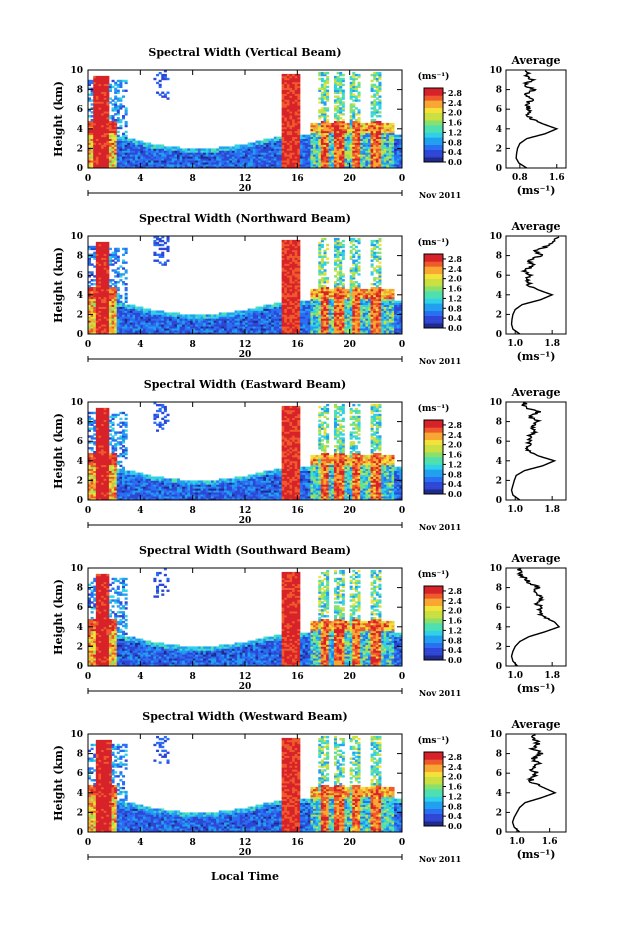 The width and height of the screenshot is (623, 929). What do you see at coordinates (495, 71) in the screenshot?
I see `profile-y-tick-label: 10` at bounding box center [495, 71].